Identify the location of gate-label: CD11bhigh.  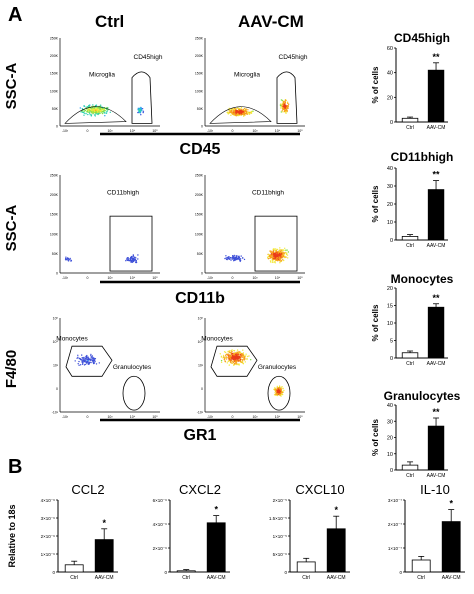
(123, 193).